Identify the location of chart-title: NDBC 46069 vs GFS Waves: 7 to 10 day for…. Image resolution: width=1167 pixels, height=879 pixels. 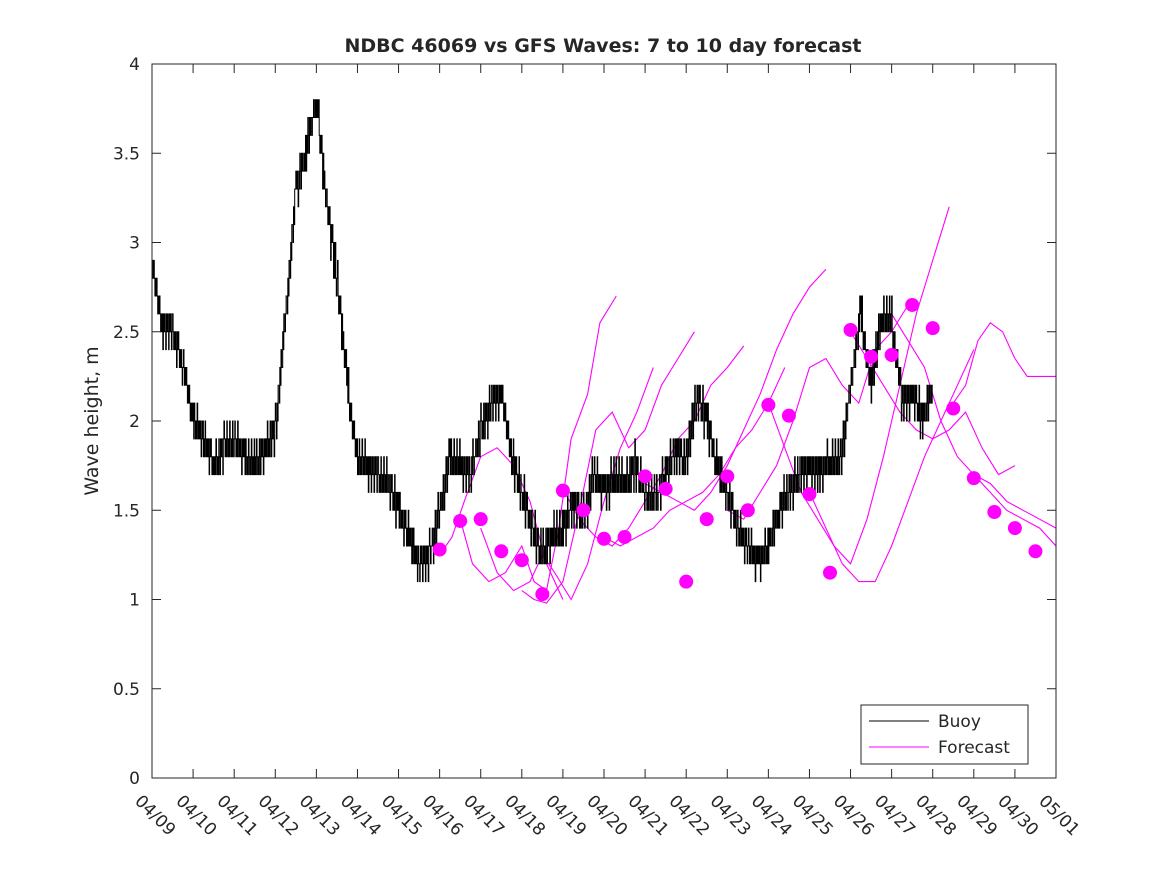
(602, 46).